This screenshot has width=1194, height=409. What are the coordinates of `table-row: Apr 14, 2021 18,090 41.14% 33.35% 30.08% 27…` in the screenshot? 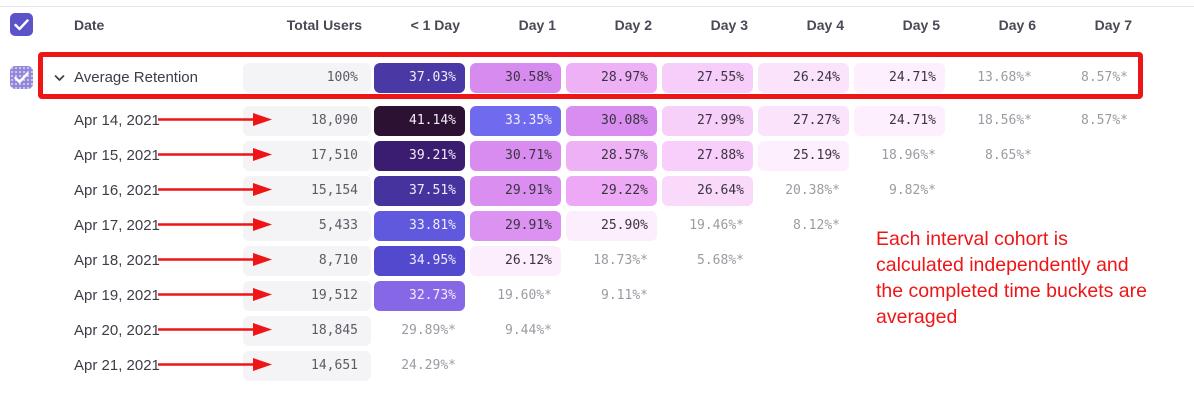 It's located at (602, 120).